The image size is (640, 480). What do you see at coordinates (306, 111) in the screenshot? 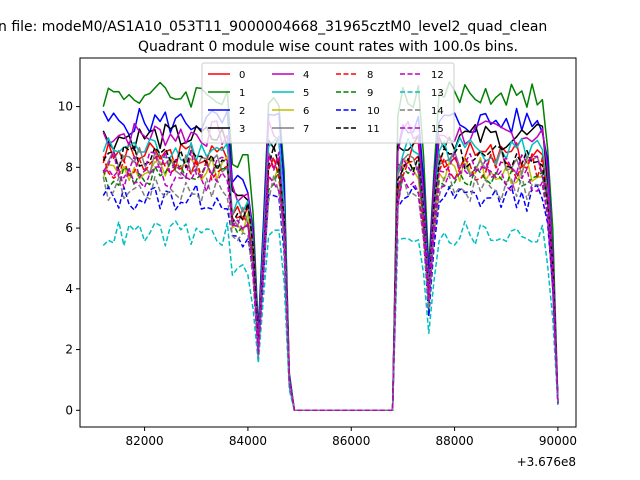
I see `legend-label-6: 6` at bounding box center [306, 111].